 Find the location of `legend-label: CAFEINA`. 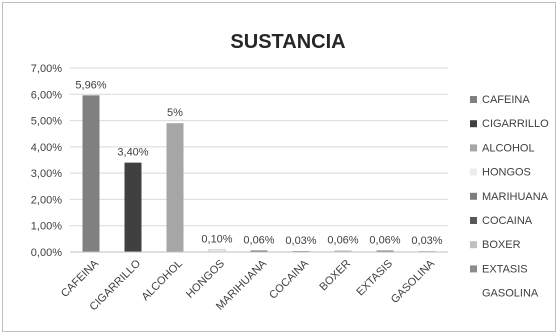

legend-label: CAFEINA is located at coordinates (506, 100).